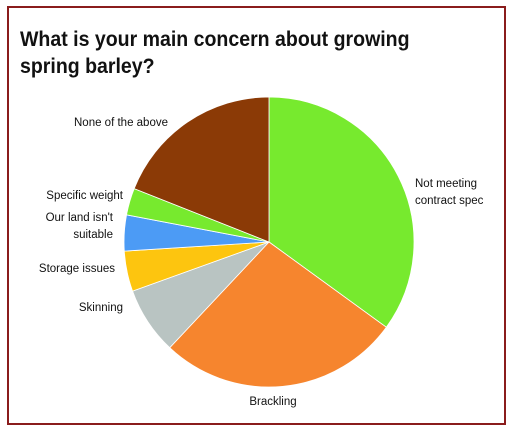 This screenshot has width=517, height=436. Describe the element at coordinates (80, 226) in the screenshot. I see `slice-label-our-land-isn-t-suitable: Our land isn't suitable` at that location.